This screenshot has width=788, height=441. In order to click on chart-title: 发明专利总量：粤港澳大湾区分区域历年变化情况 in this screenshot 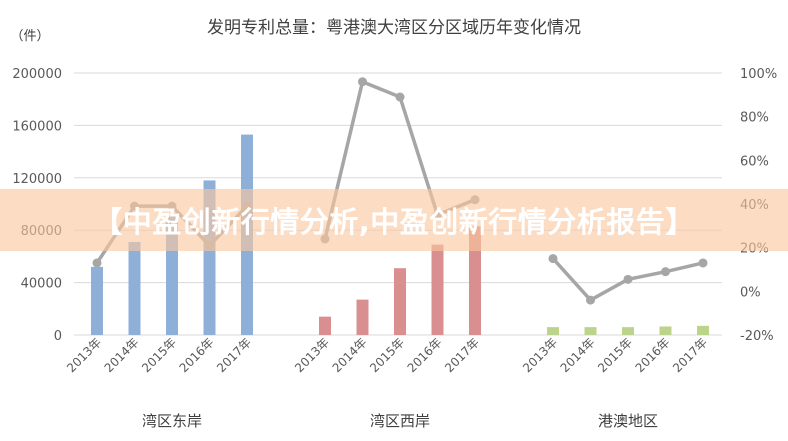, I will do `click(394, 28)`.